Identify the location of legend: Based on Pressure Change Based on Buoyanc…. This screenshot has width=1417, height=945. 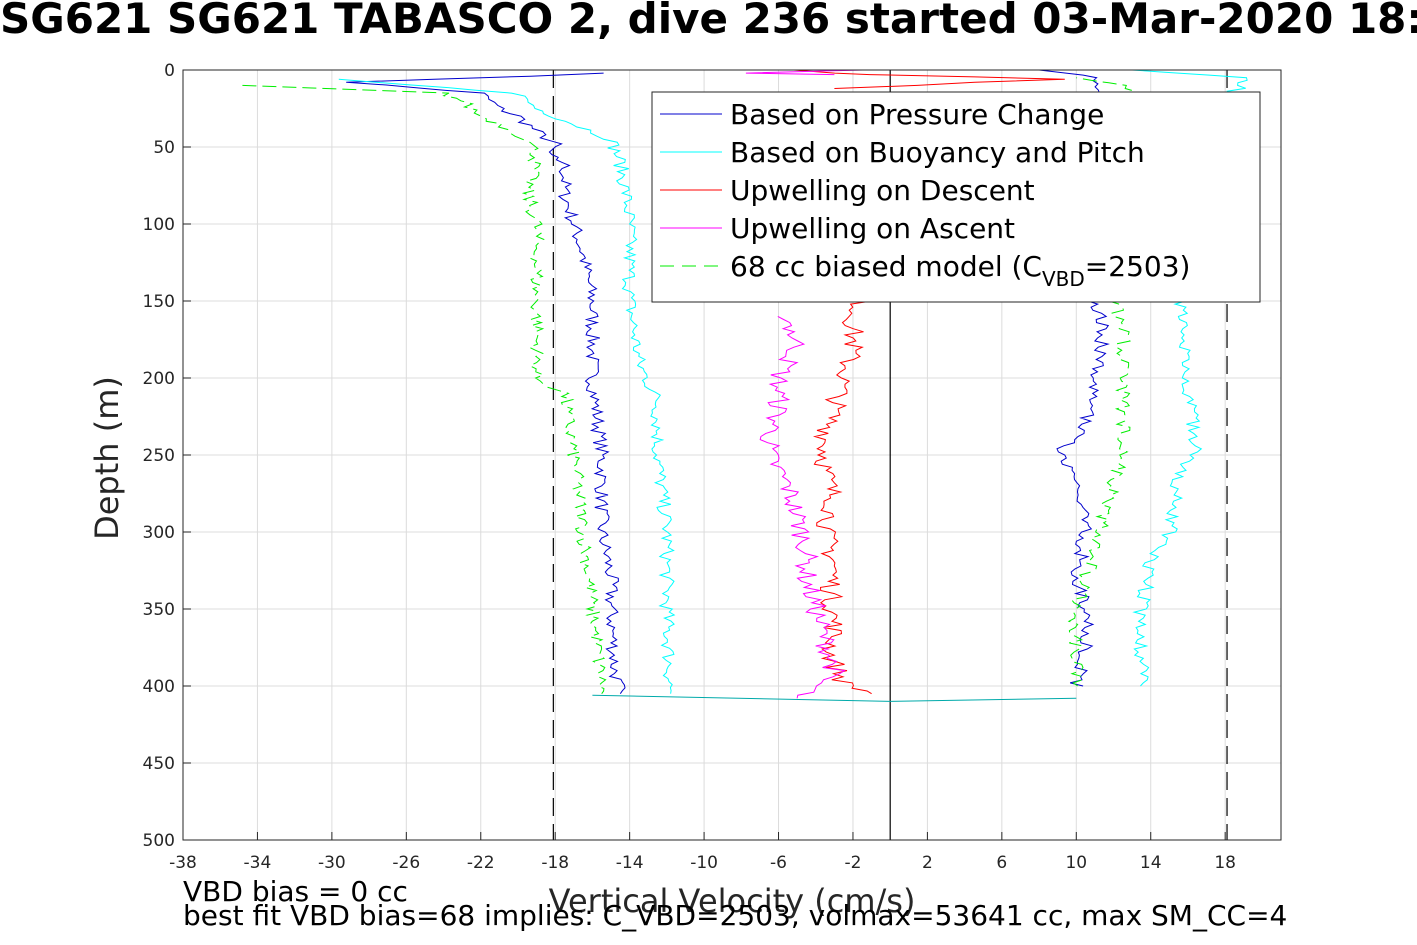
(956, 197).